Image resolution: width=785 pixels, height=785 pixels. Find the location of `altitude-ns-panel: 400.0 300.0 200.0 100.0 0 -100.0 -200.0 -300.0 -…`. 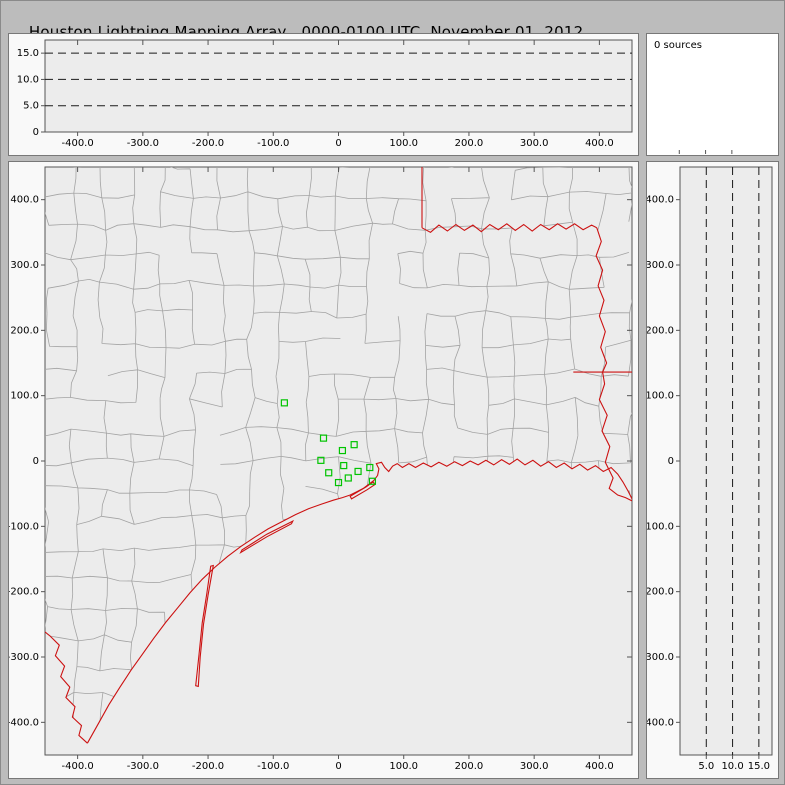

altitude-ns-panel: 400.0 300.0 200.0 100.0 0 -100.0 -200.0 -300.0 -… is located at coordinates (712, 470).